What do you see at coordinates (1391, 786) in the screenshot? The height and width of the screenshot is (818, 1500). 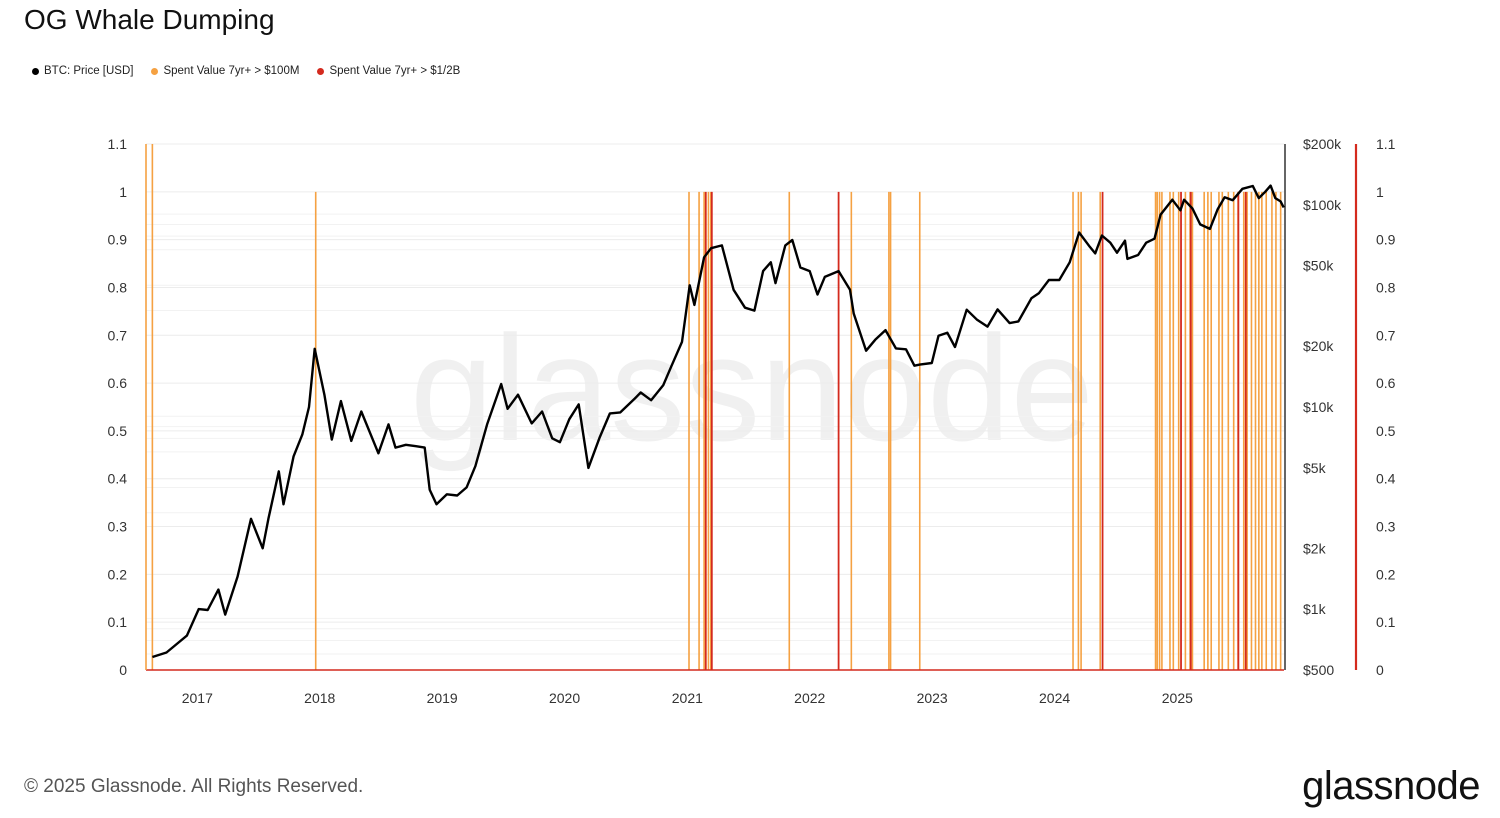 I see `glassnode-logo: glassnode` at bounding box center [1391, 786].